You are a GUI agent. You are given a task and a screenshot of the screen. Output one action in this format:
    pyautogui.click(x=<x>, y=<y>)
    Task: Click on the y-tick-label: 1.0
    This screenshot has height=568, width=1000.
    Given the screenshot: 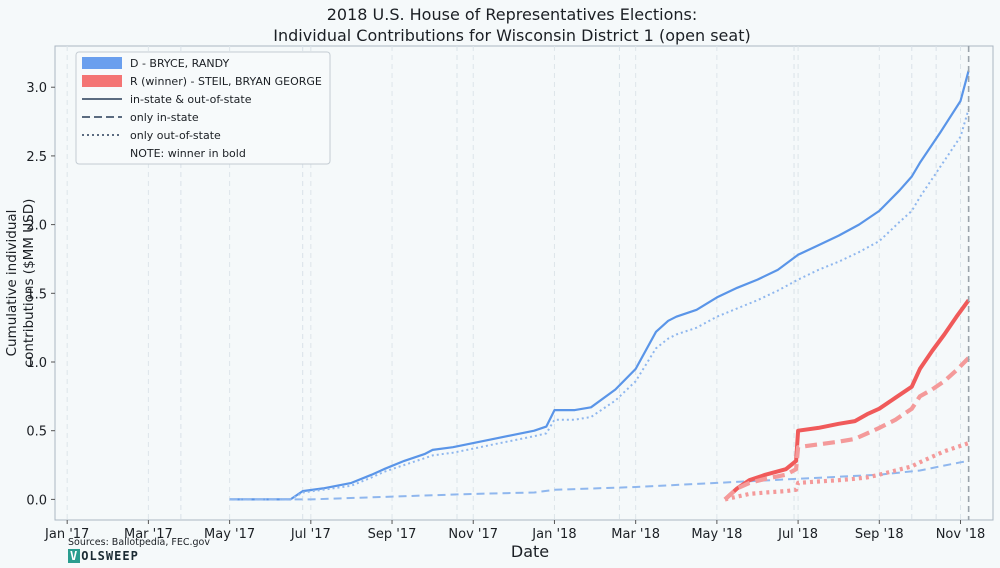 What is the action you would take?
    pyautogui.click(x=36, y=363)
    